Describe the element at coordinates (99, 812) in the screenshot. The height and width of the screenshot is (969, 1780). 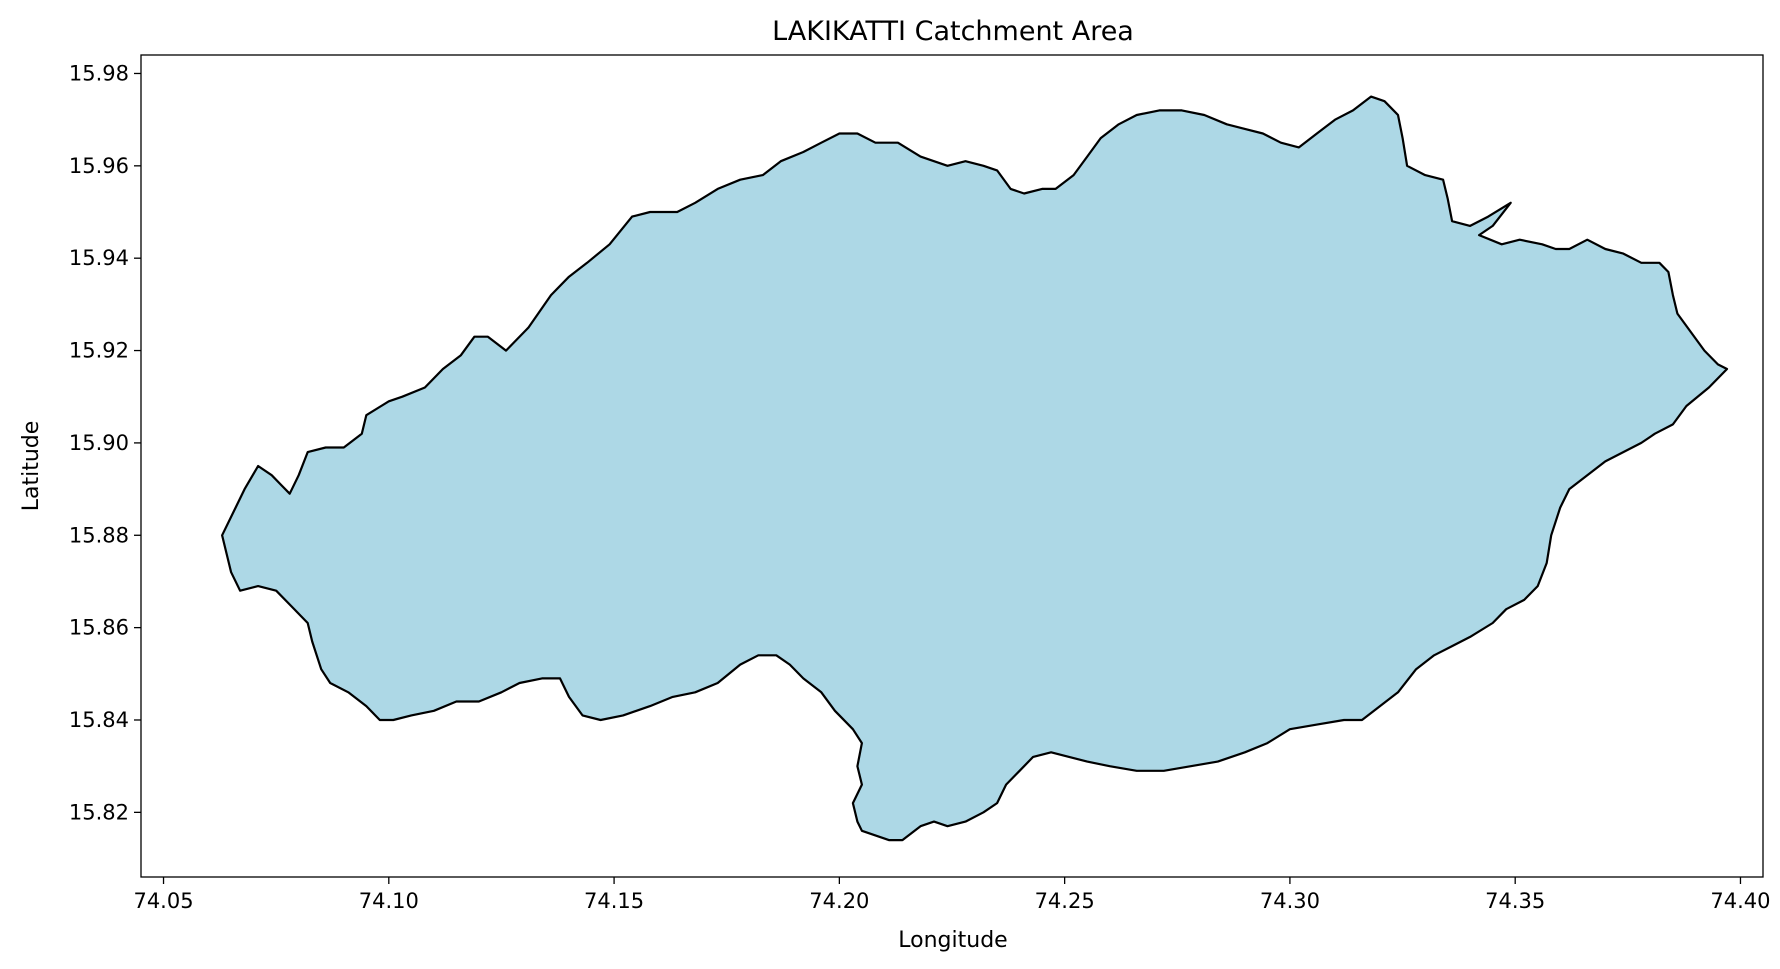
I see `y-tick-label: 15.82` at that location.